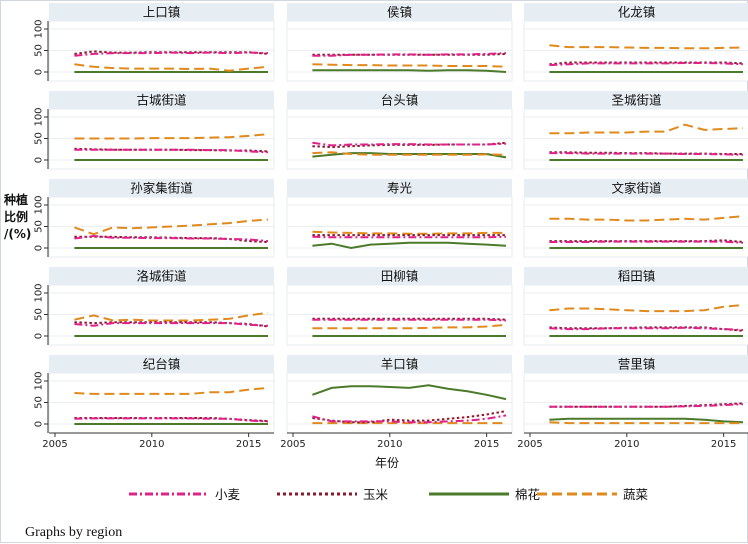  I want to click on y-axis-label: 种植 比例 /(%), so click(20, 217).